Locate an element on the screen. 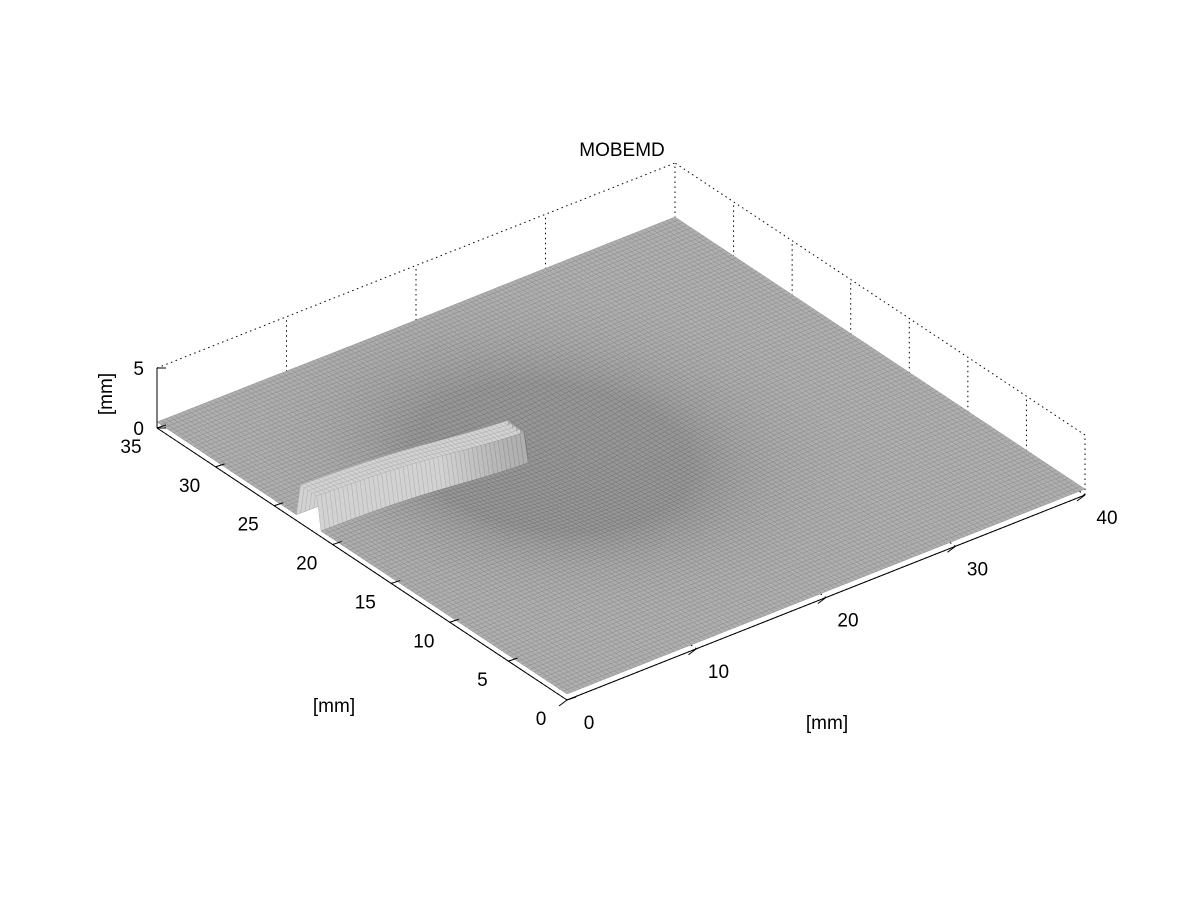 The height and width of the screenshot is (900, 1200). grid-line is located at coordinates (880, 299).